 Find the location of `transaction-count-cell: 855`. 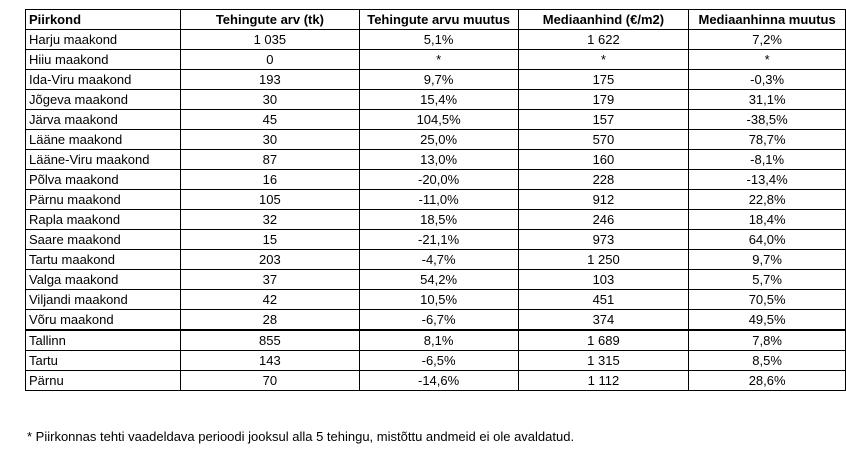

transaction-count-cell: 855 is located at coordinates (270, 340).